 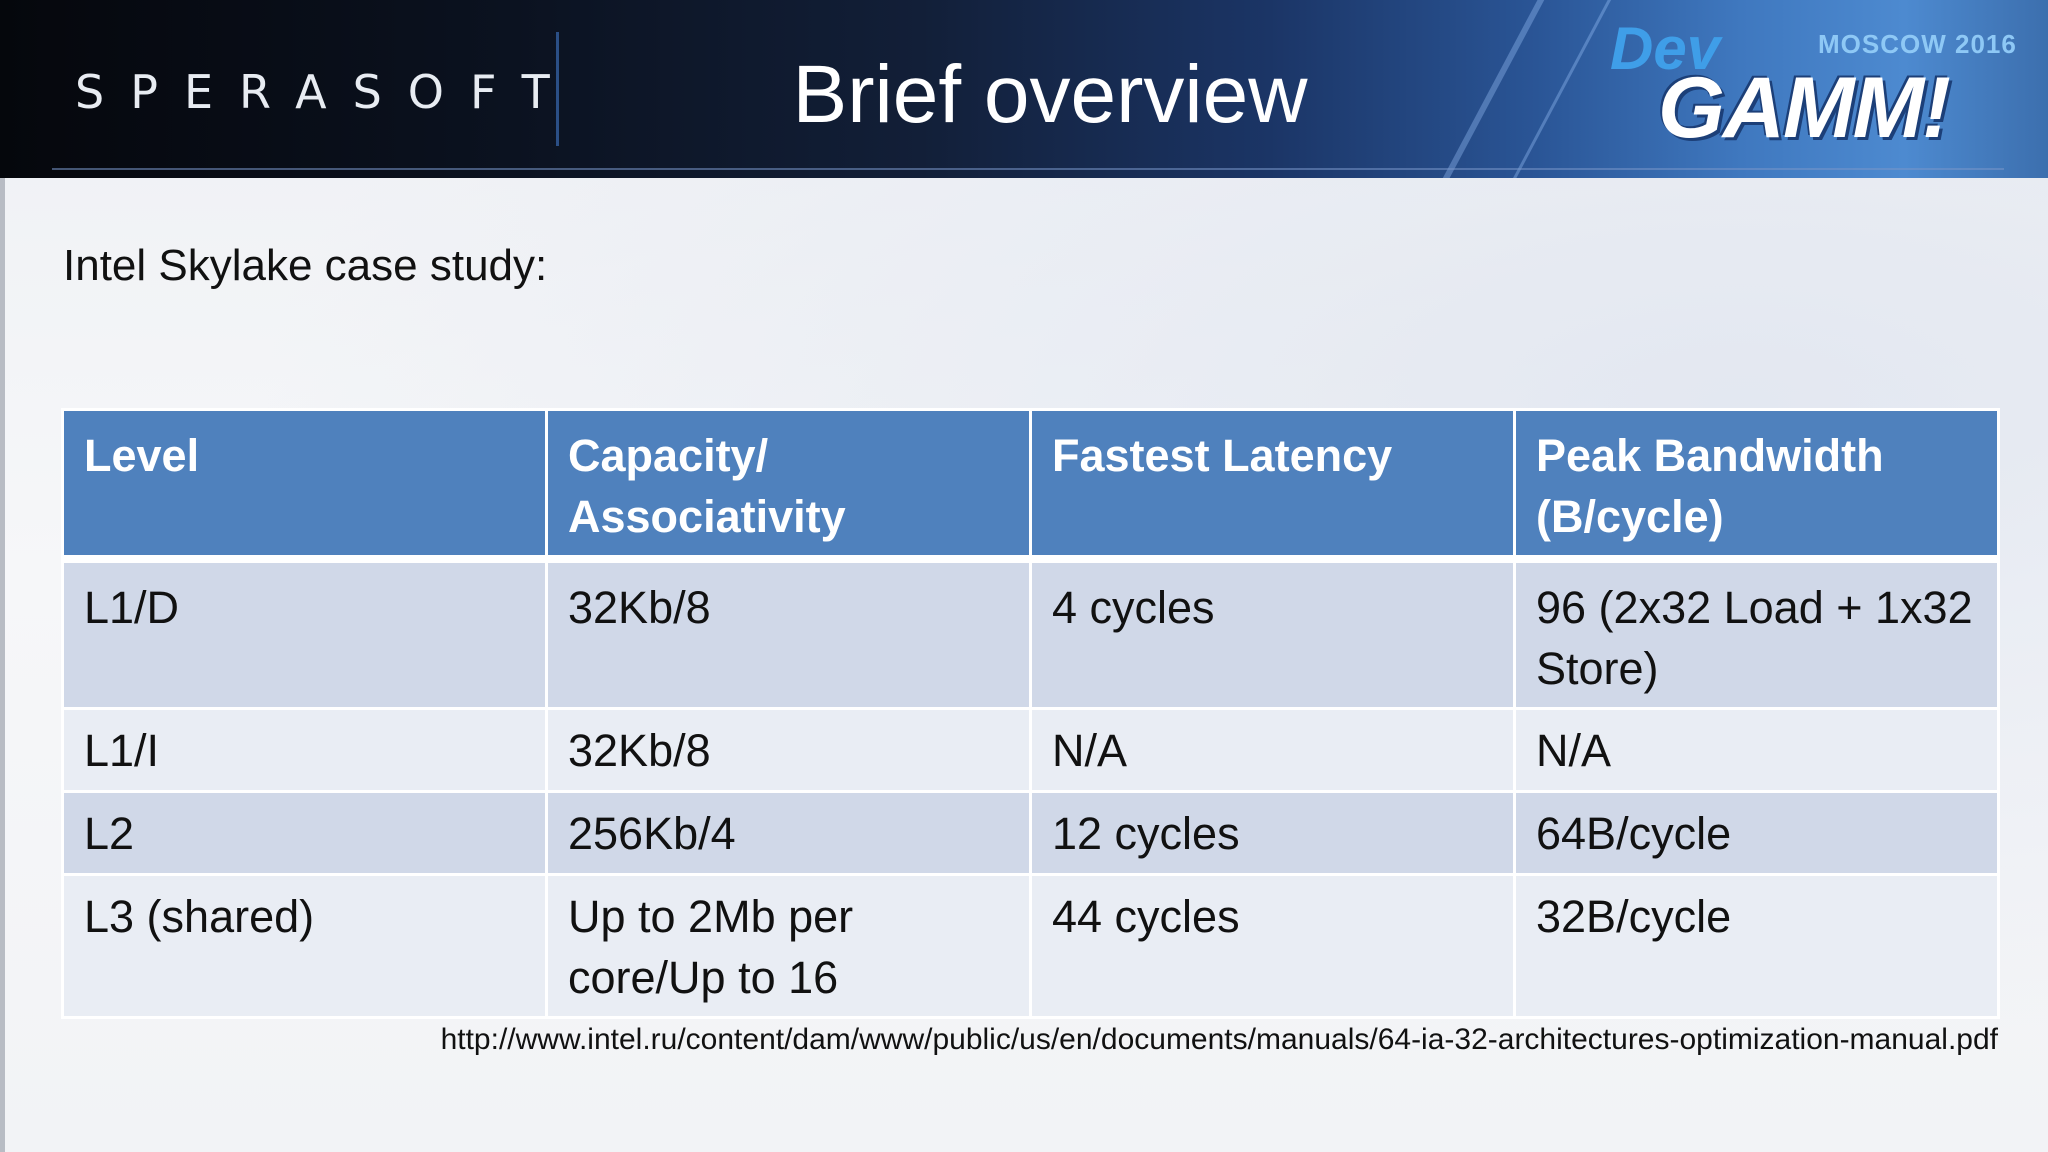 I want to click on slide-title: Brief overview, so click(x=1050, y=94).